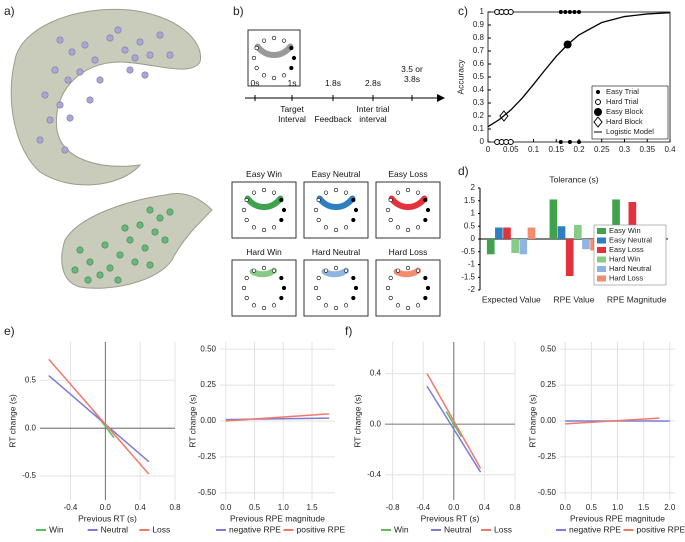 The image size is (685, 542). Describe the element at coordinates (463, 171) in the screenshot. I see `panel-label: d)` at that location.